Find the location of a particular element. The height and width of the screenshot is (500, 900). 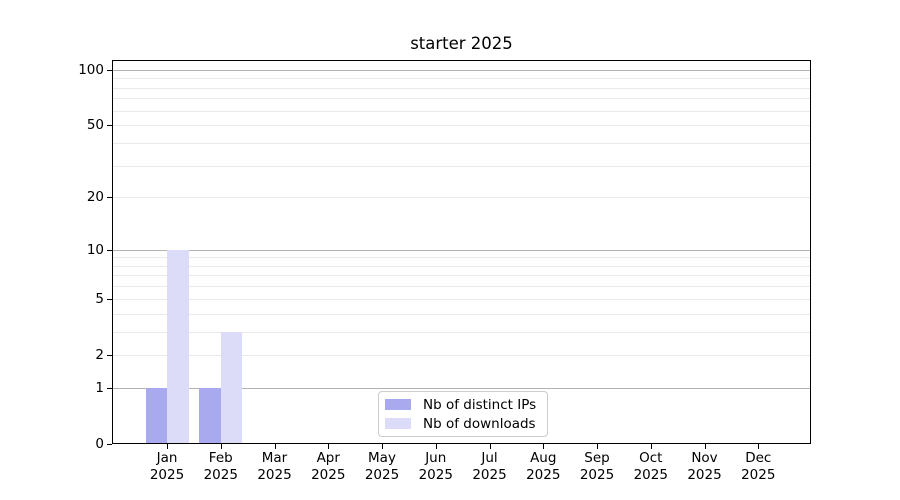

x-tick-label: Feb 2025 is located at coordinates (221, 466).